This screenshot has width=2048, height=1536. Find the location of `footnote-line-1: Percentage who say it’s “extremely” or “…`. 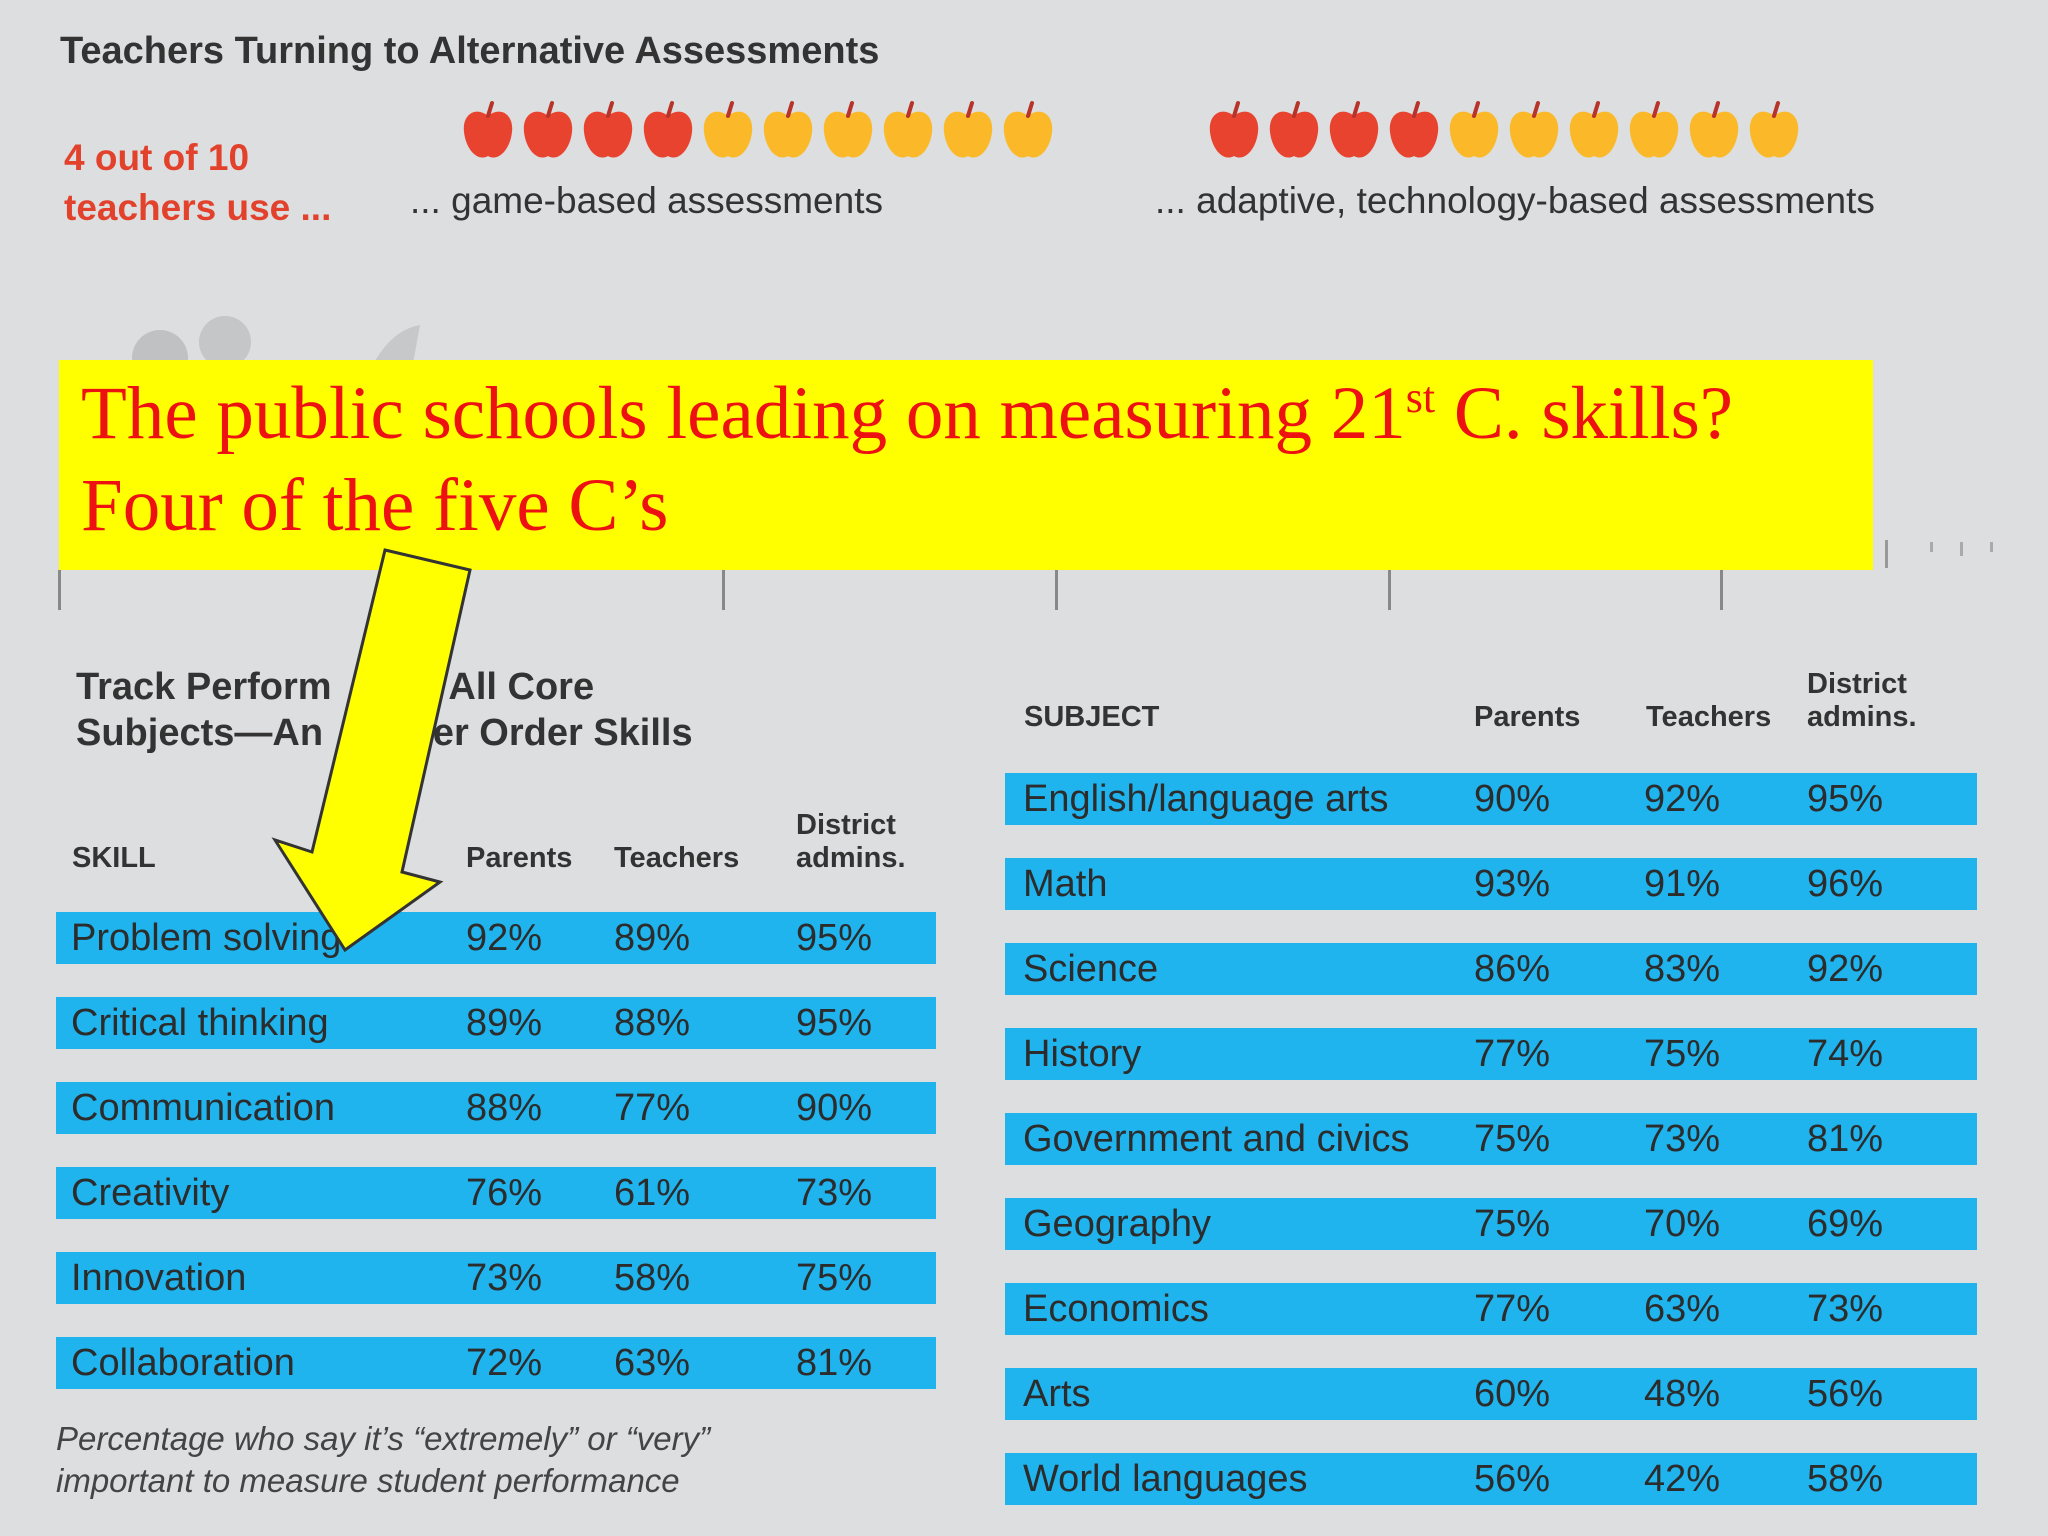

footnote-line-1: Percentage who say it’s “extremely” or “… is located at coordinates (383, 1438).